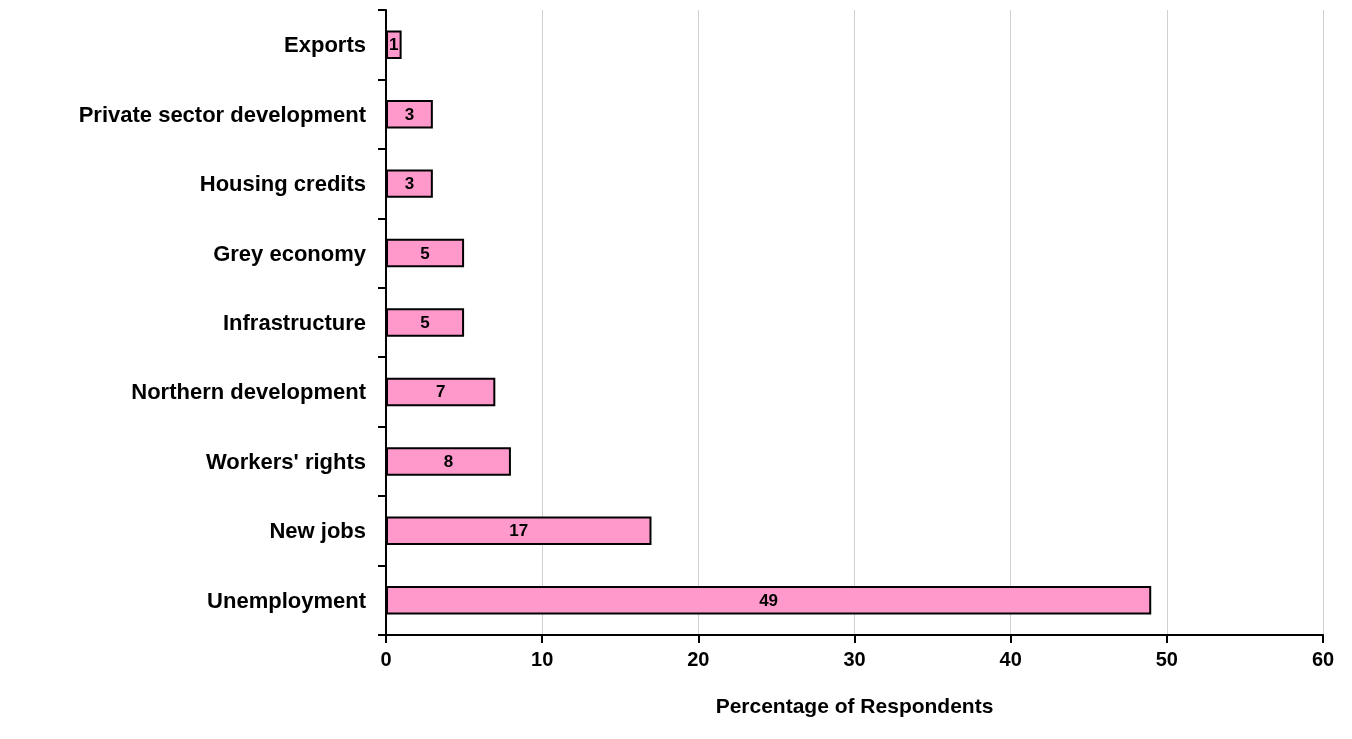  What do you see at coordinates (287, 600) in the screenshot?
I see `y-tick-label: Unemployment` at bounding box center [287, 600].